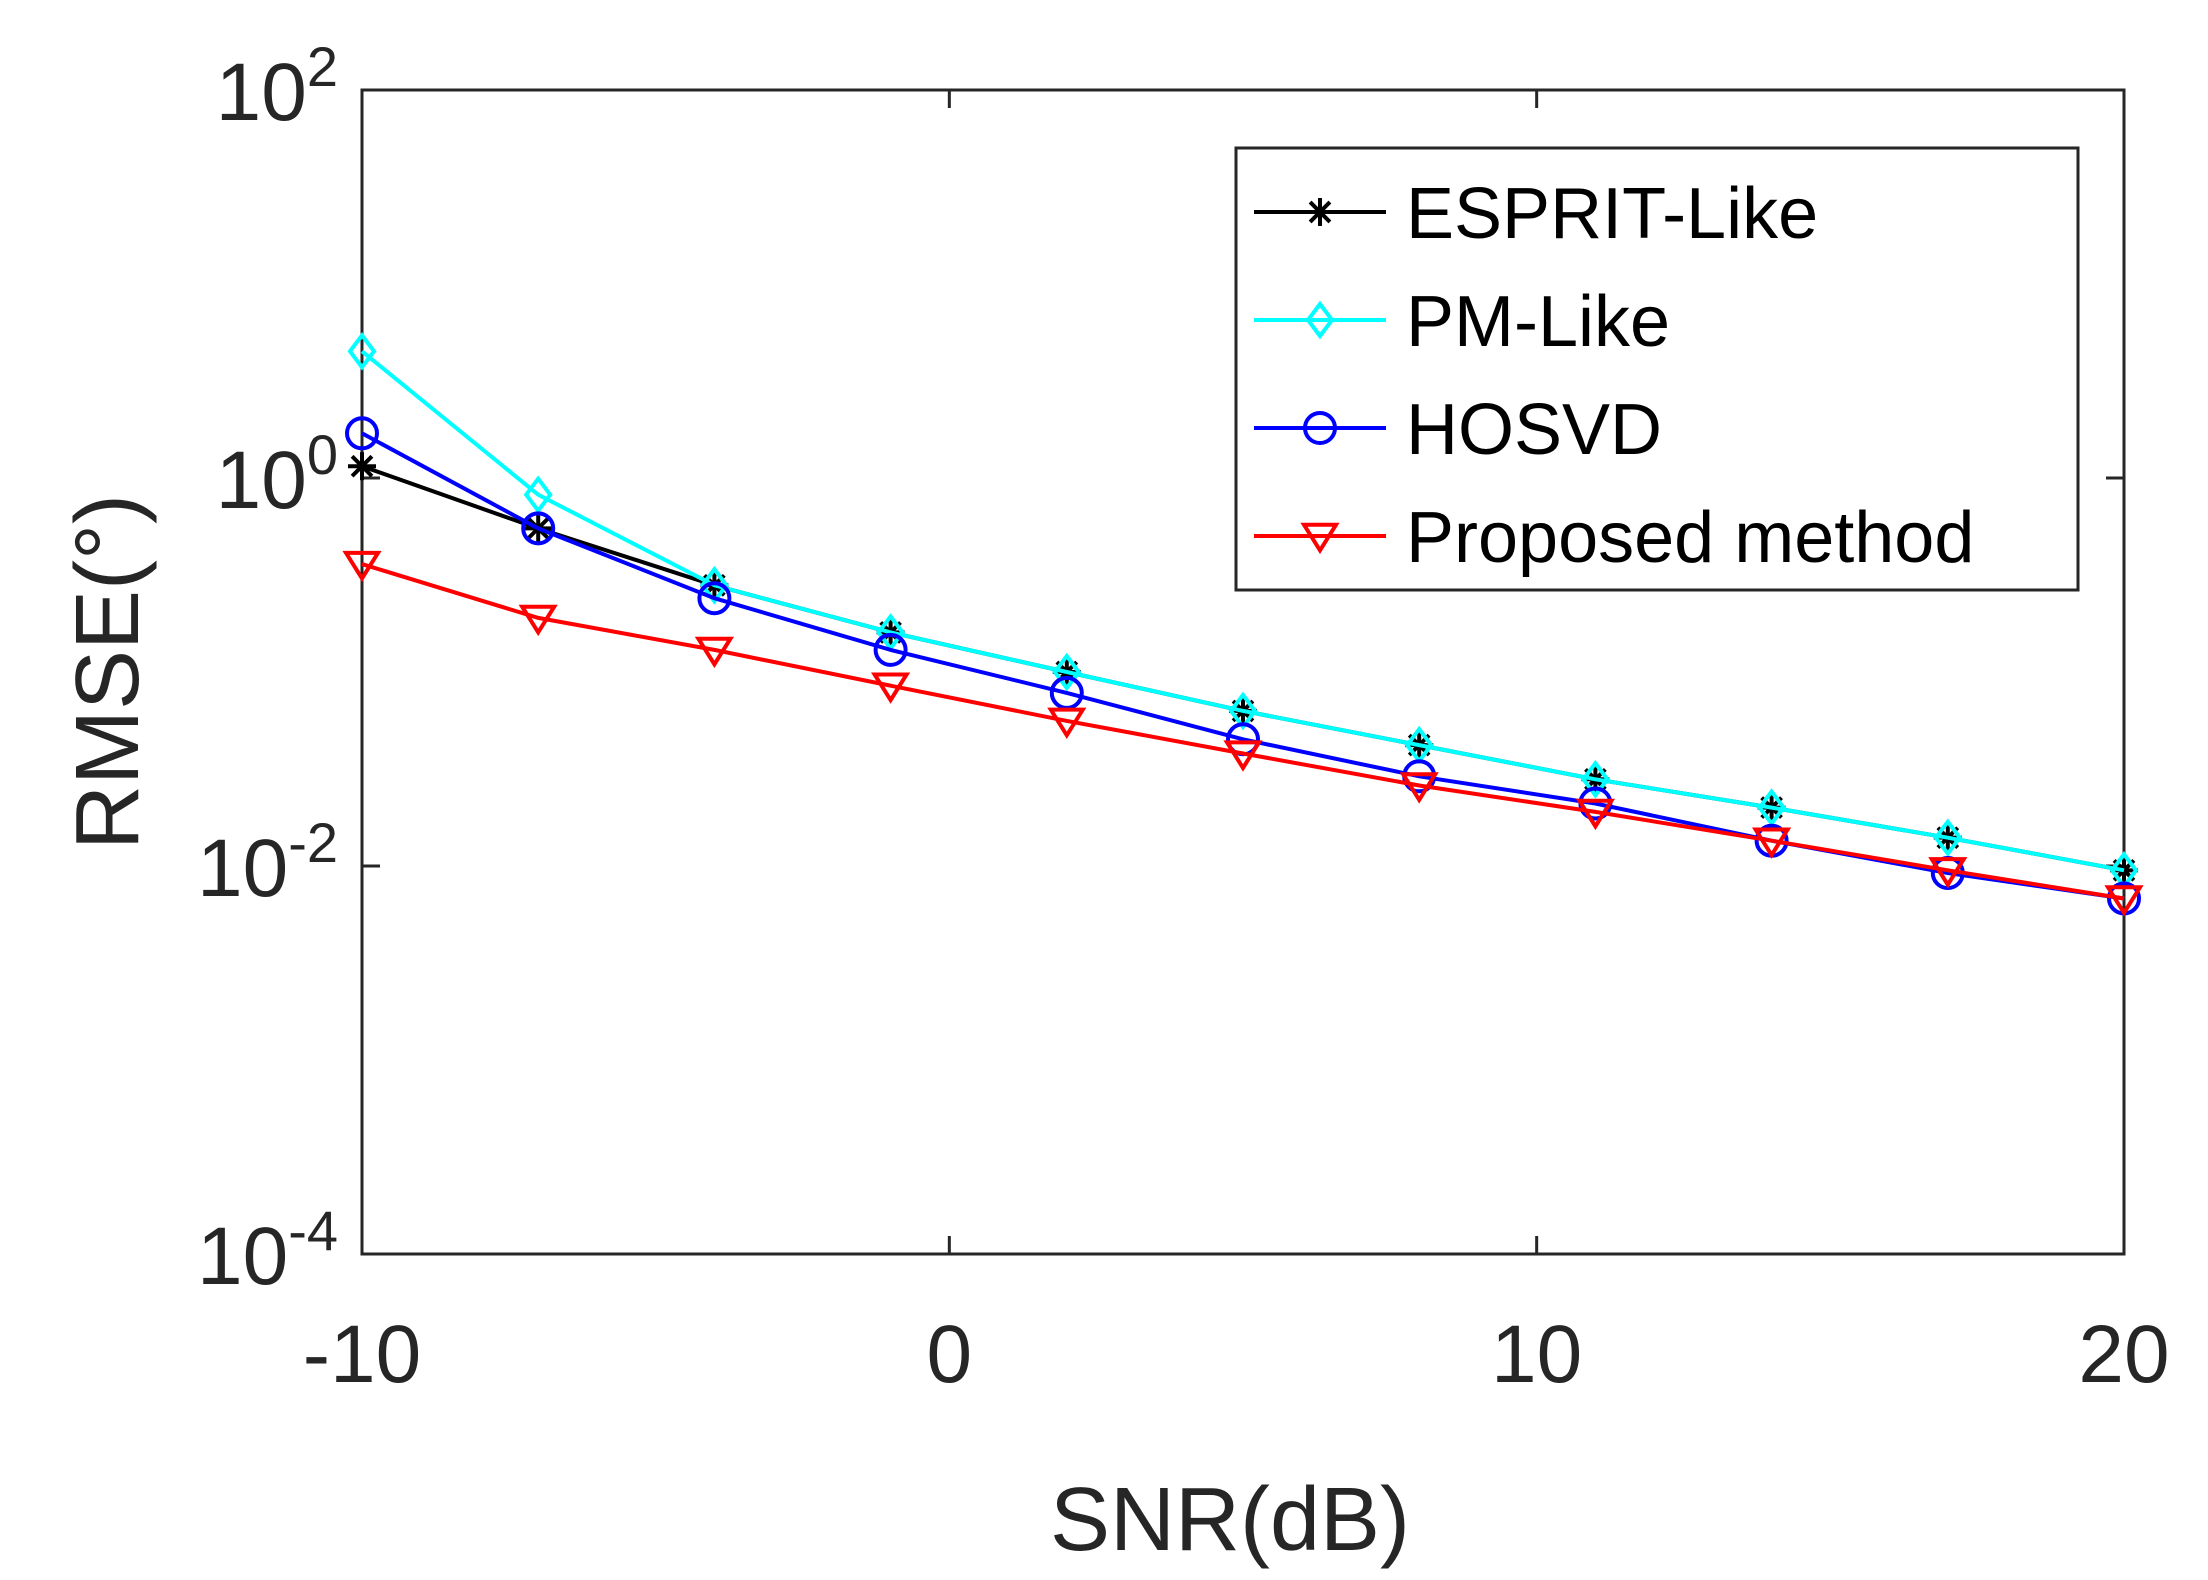 The width and height of the screenshot is (2208, 1580). Describe the element at coordinates (1230, 1520) in the screenshot. I see `x-axis-title: SNR(dB)` at that location.